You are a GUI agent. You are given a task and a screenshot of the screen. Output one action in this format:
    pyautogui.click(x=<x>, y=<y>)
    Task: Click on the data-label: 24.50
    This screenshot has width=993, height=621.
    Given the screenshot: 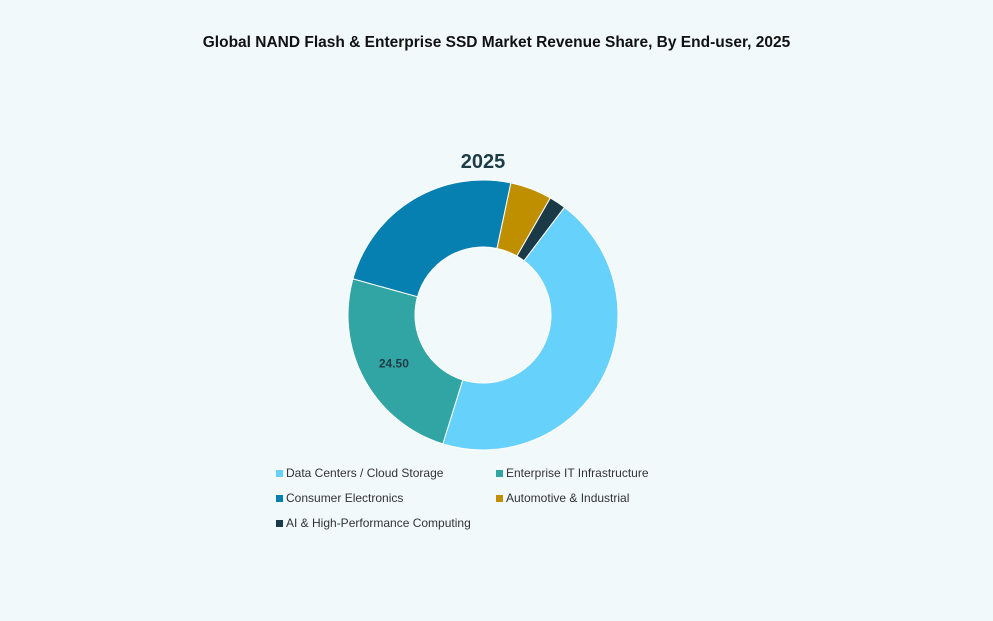 What is the action you would take?
    pyautogui.click(x=394, y=364)
    